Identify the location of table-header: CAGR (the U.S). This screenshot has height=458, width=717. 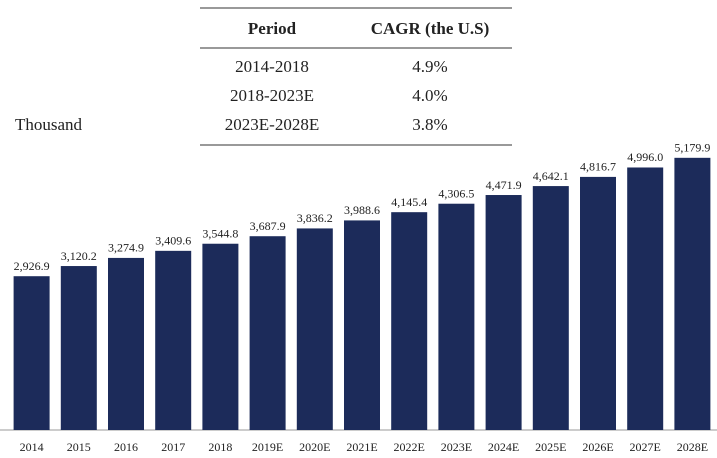
(430, 28).